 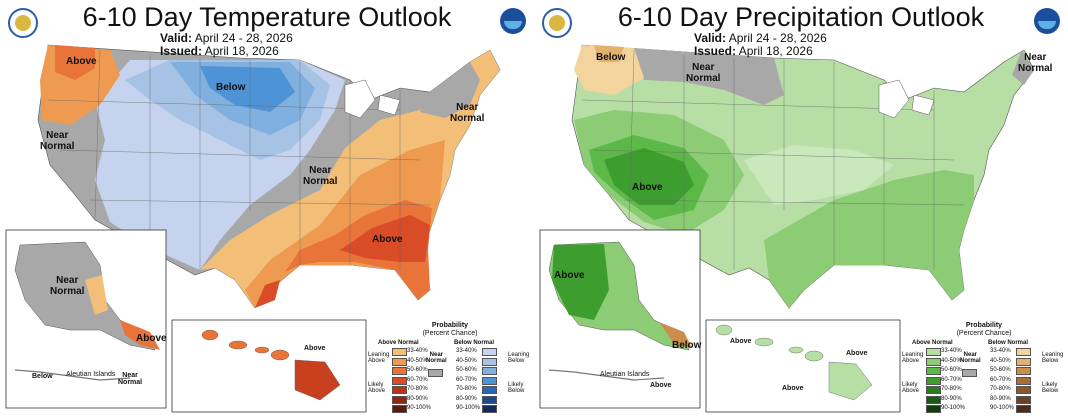 I want to click on alaska-above-strong, so click(x=580, y=282).